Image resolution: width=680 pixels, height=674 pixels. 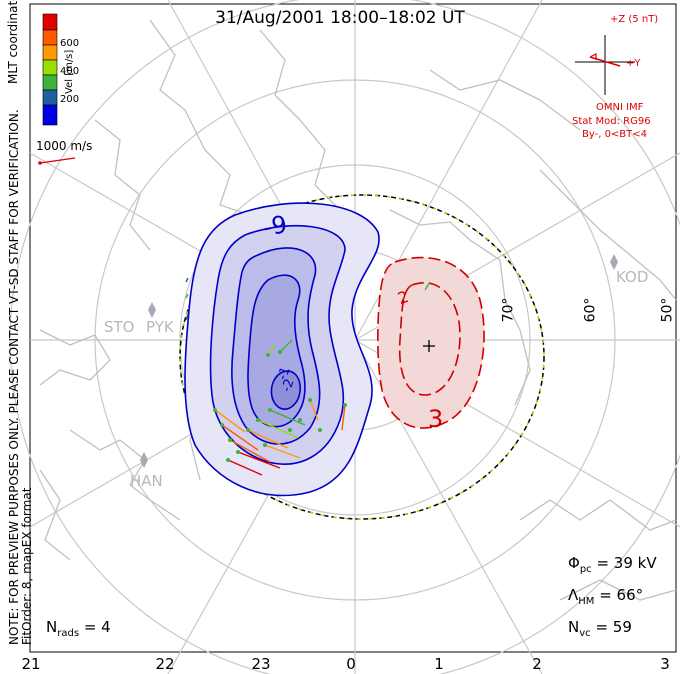 What do you see at coordinates (665, 664) in the screenshot?
I see `mlt-tick-3: 3` at bounding box center [665, 664].